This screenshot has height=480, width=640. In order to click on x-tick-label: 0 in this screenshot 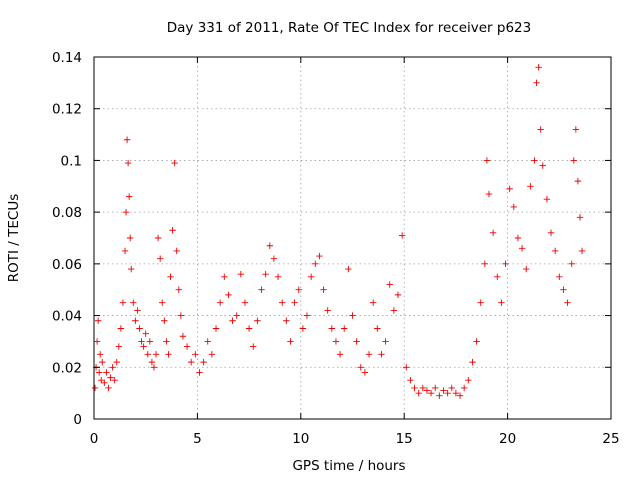, I will do `click(94, 439)`.